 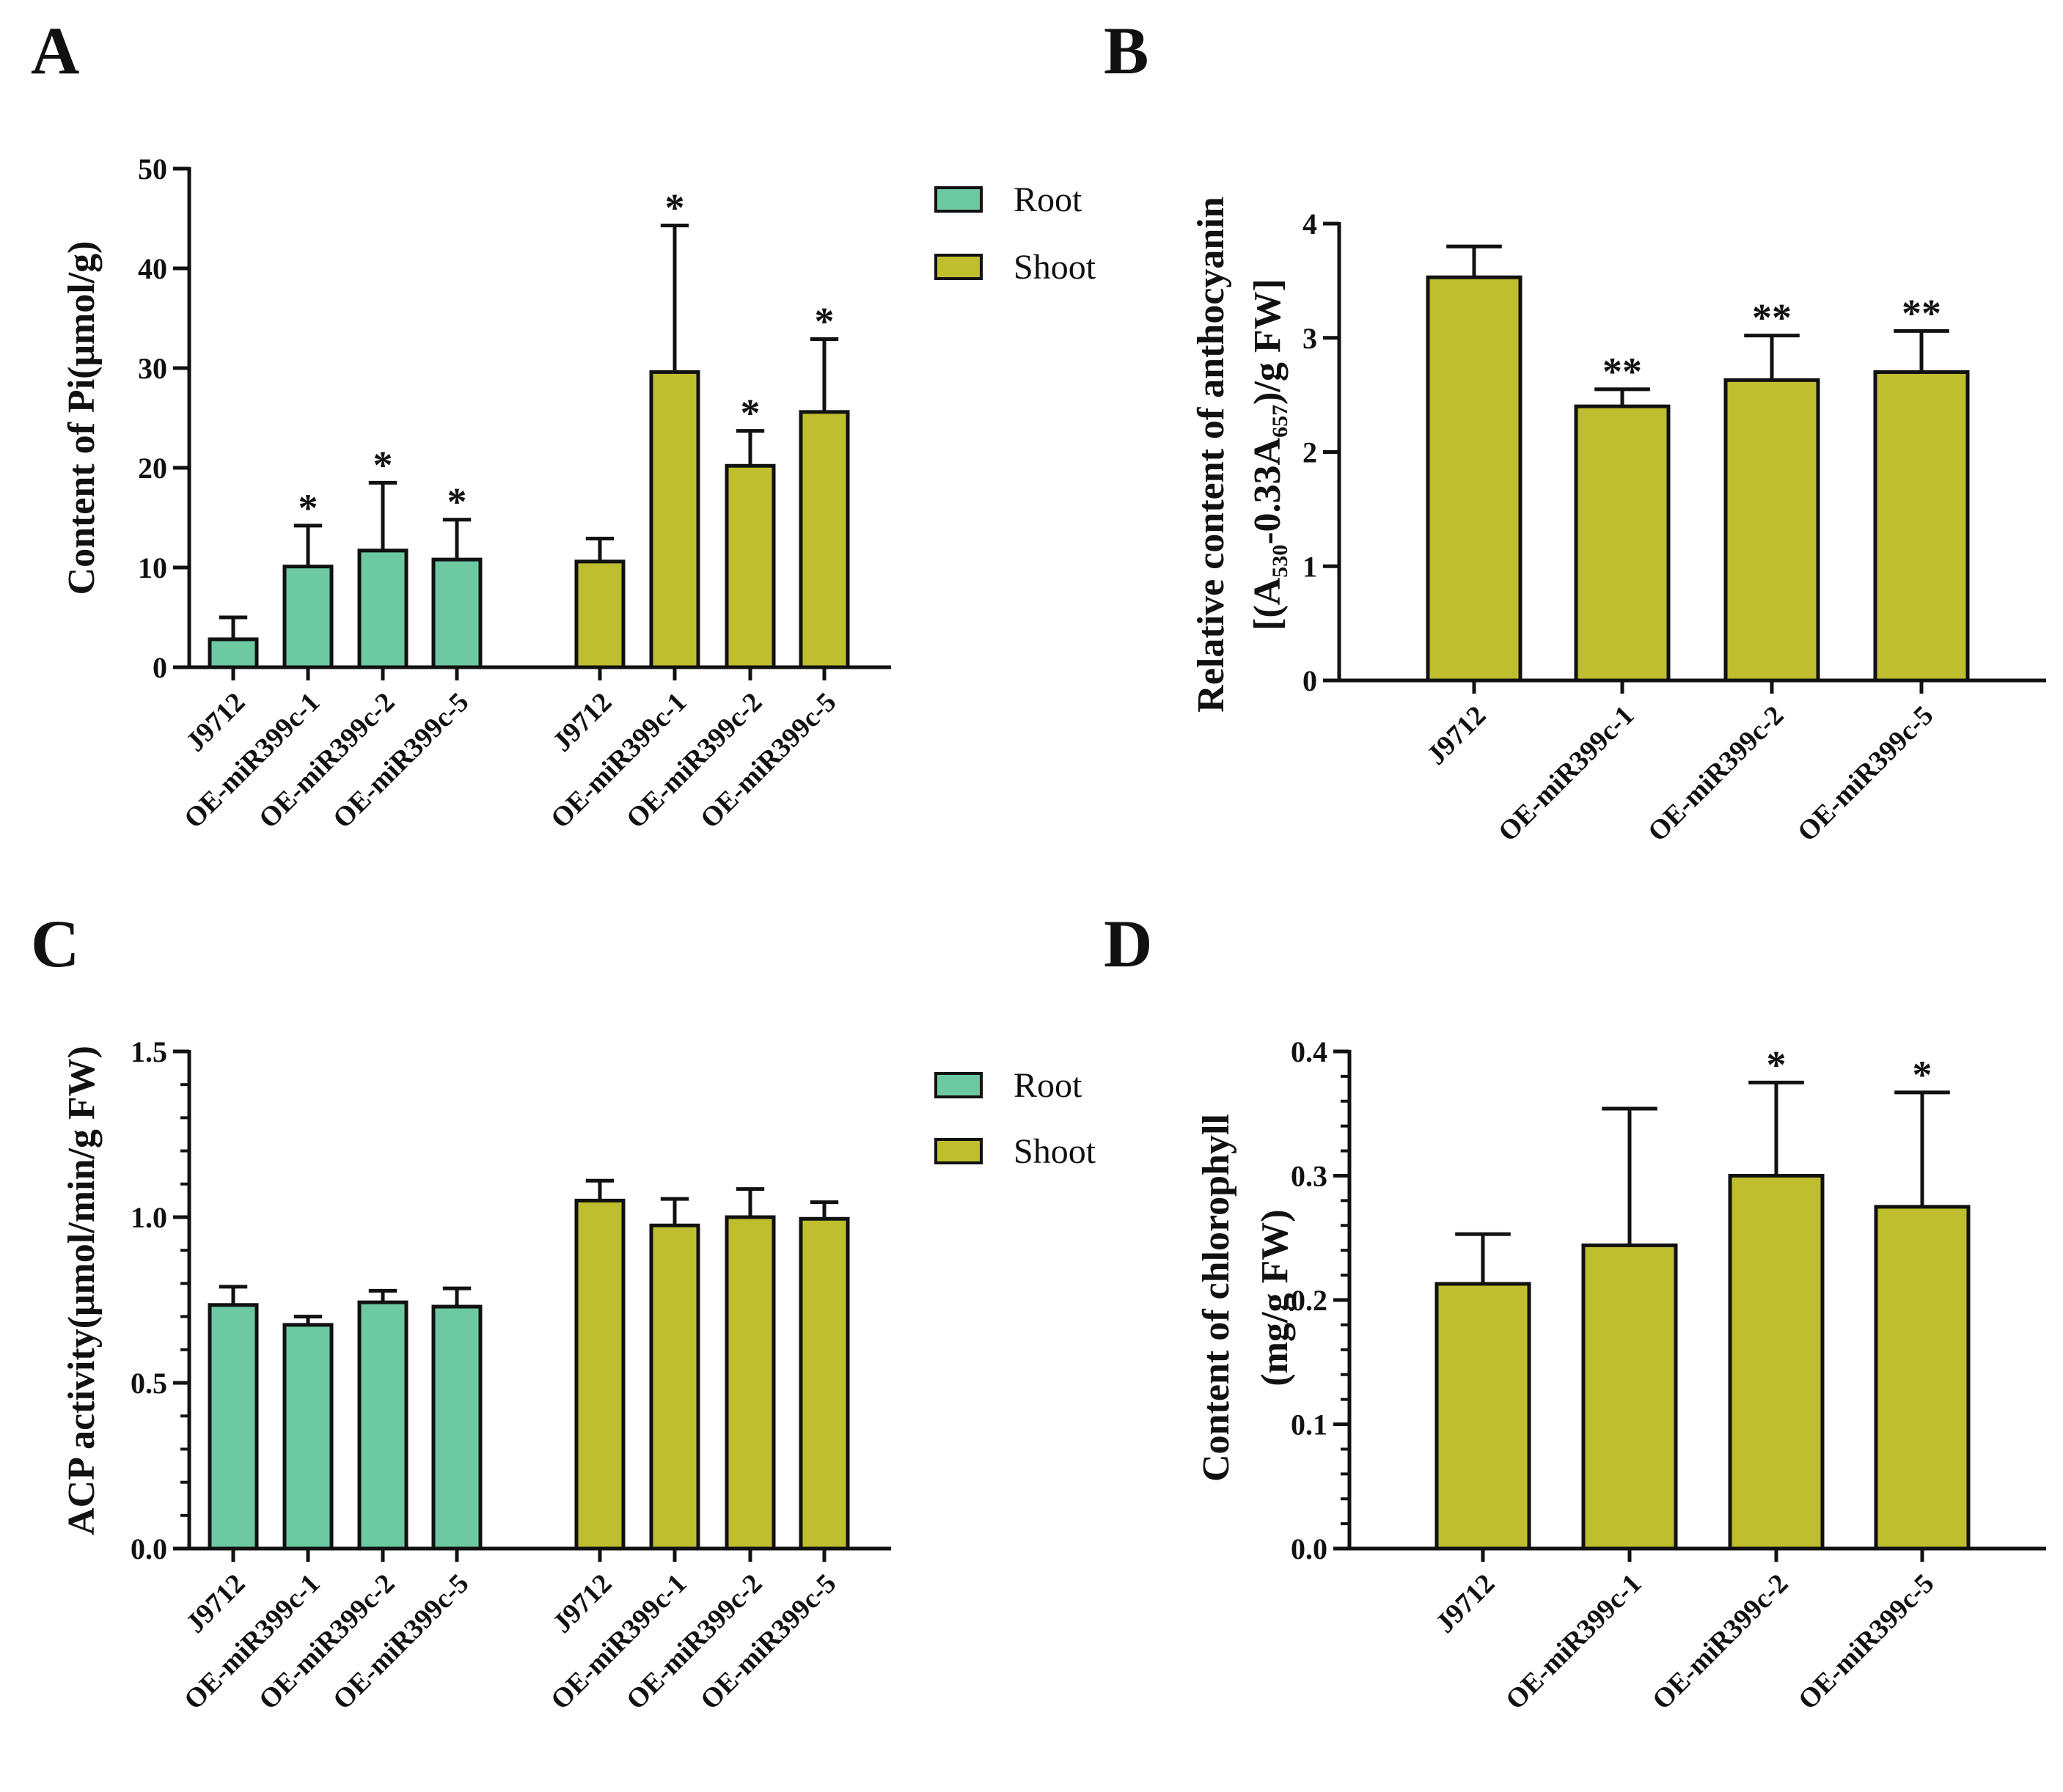 I want to click on panel-letter: B, so click(x=1126, y=50).